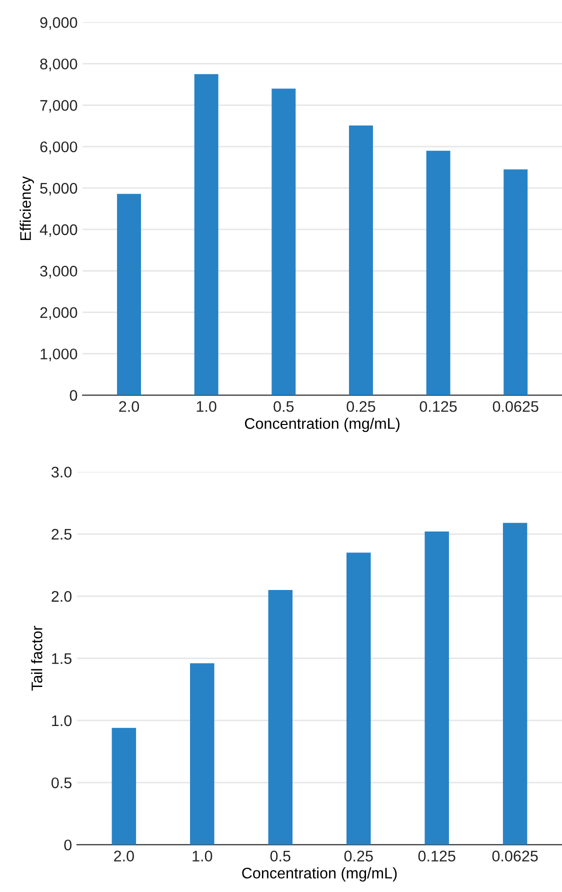 Image resolution: width=562 pixels, height=892 pixels. I want to click on y-tick-label: 1.5, so click(62, 658).